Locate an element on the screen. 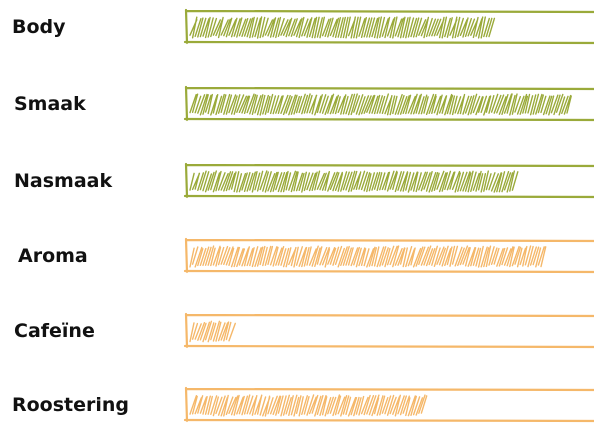  rating-row-roostering: Roostering is located at coordinates (297, 405).